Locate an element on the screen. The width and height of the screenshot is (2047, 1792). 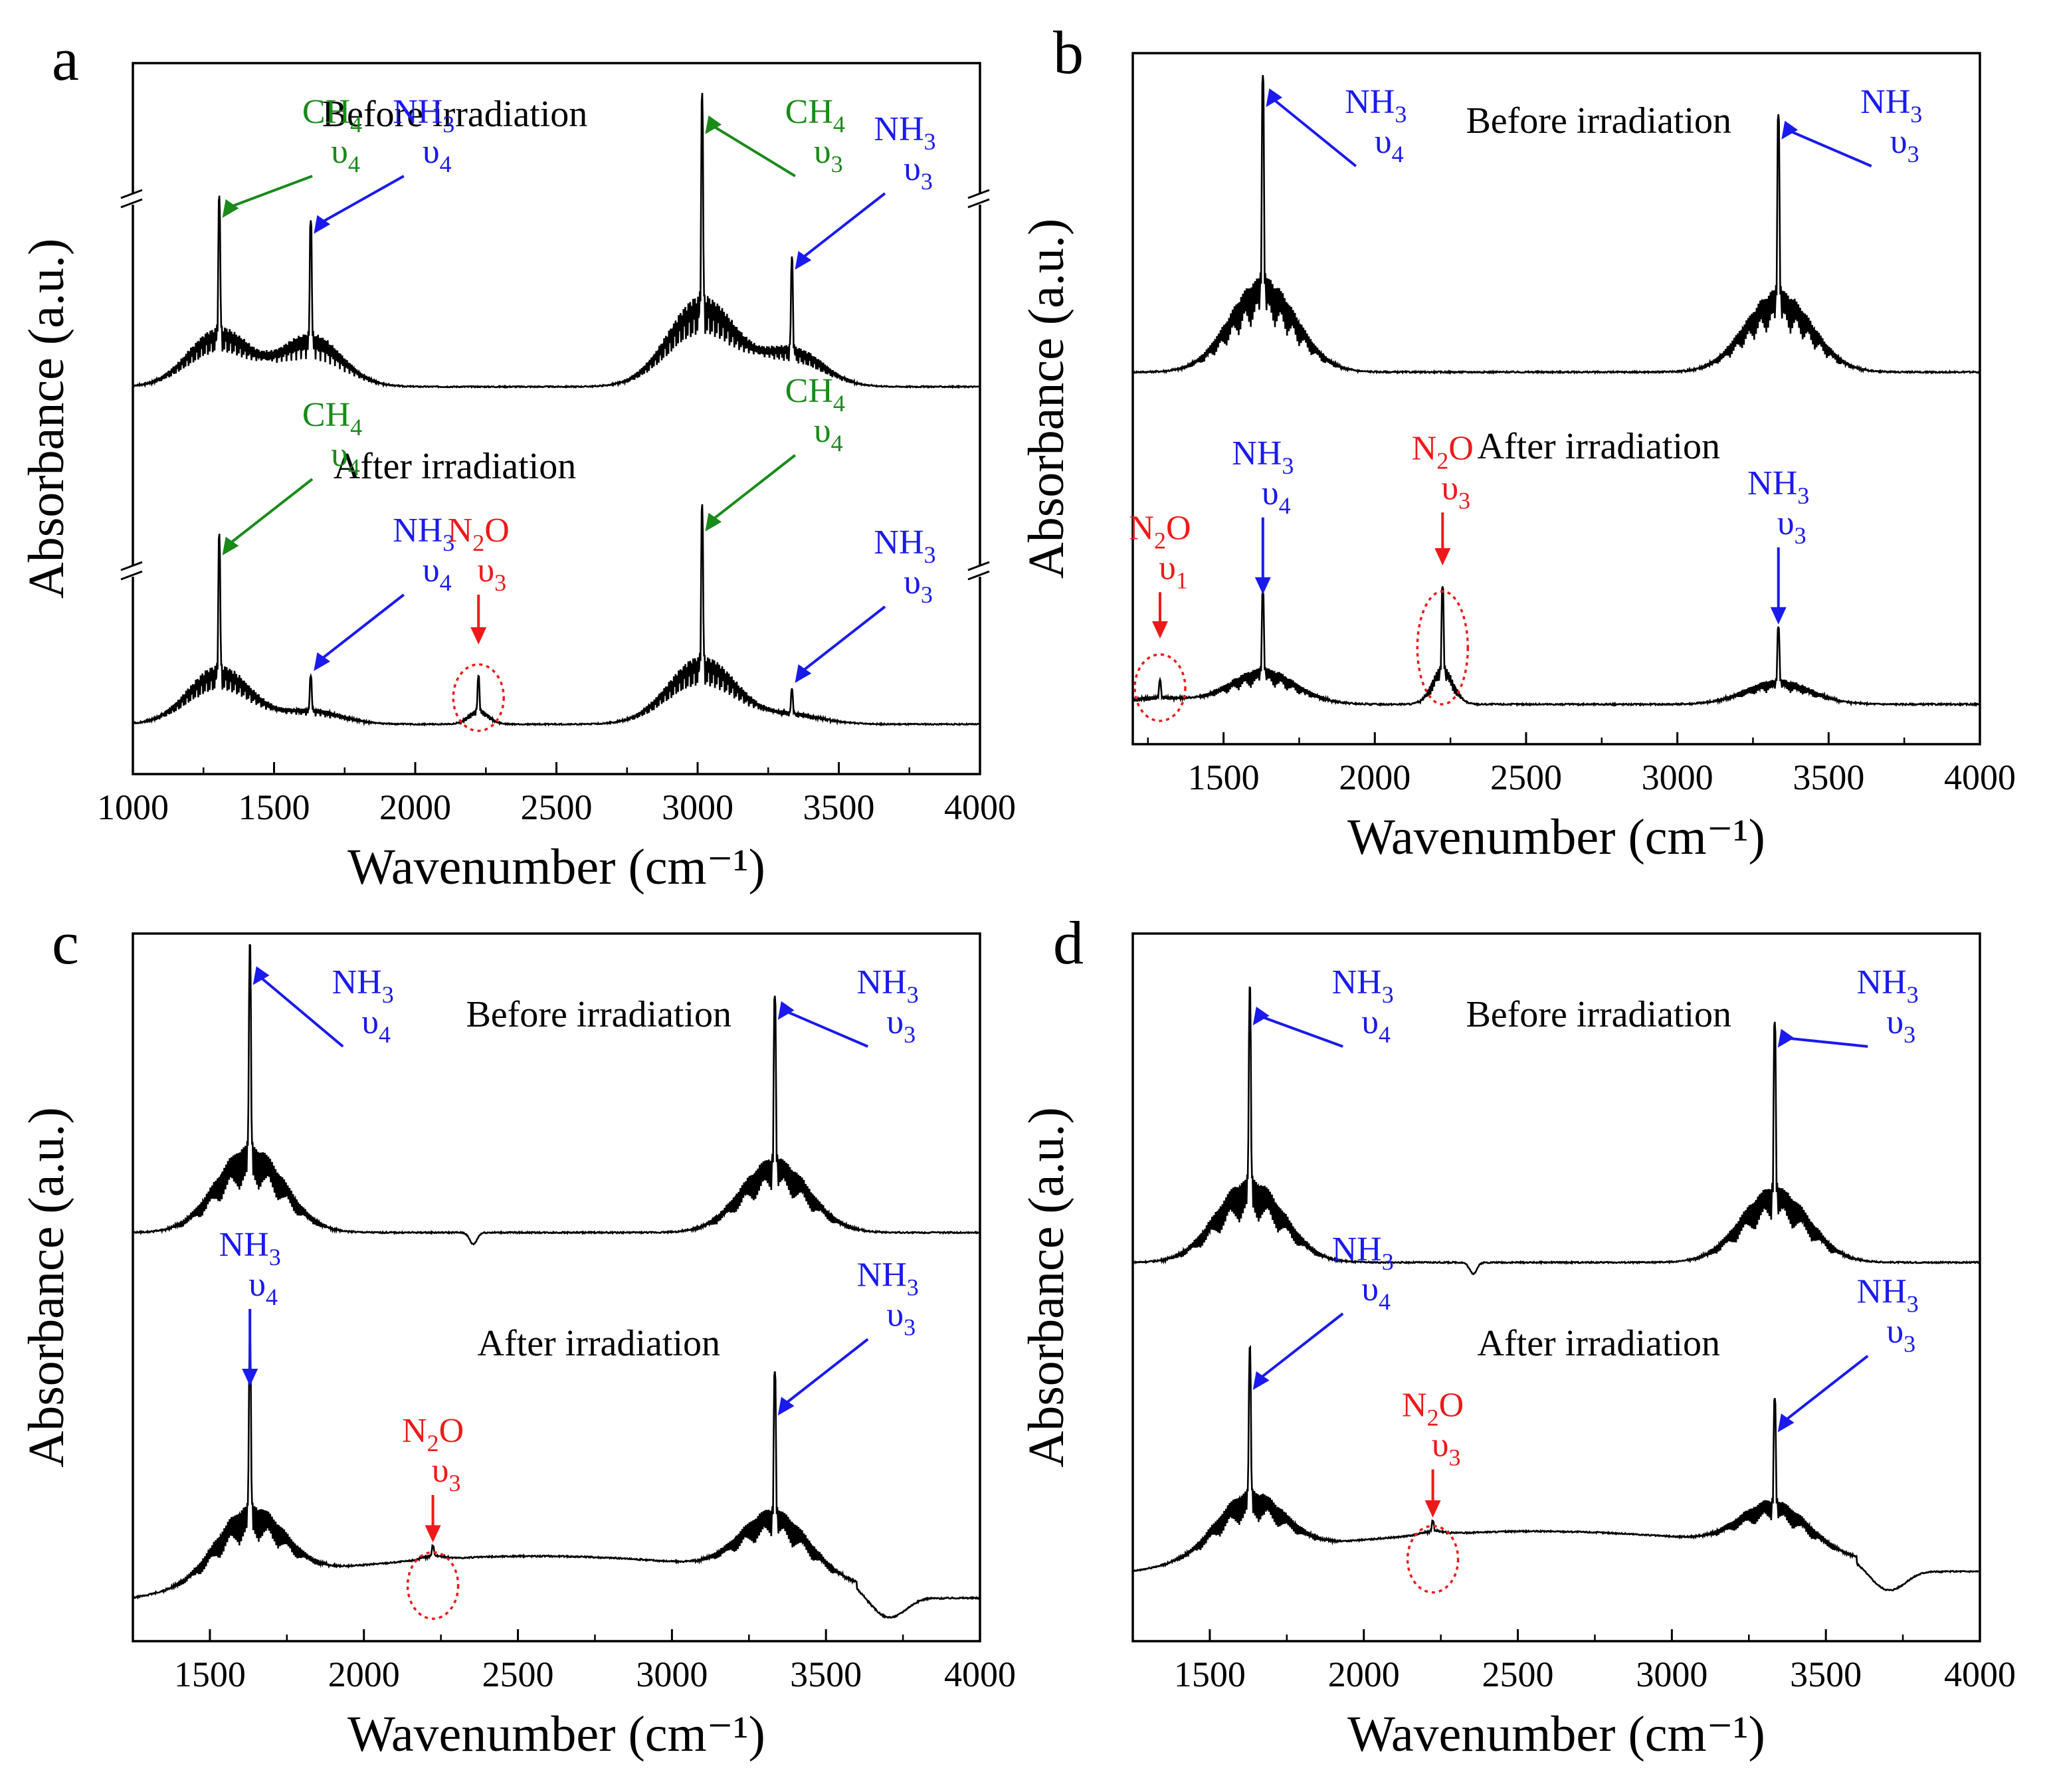
x-tick-label: 3500 is located at coordinates (1828, 777).